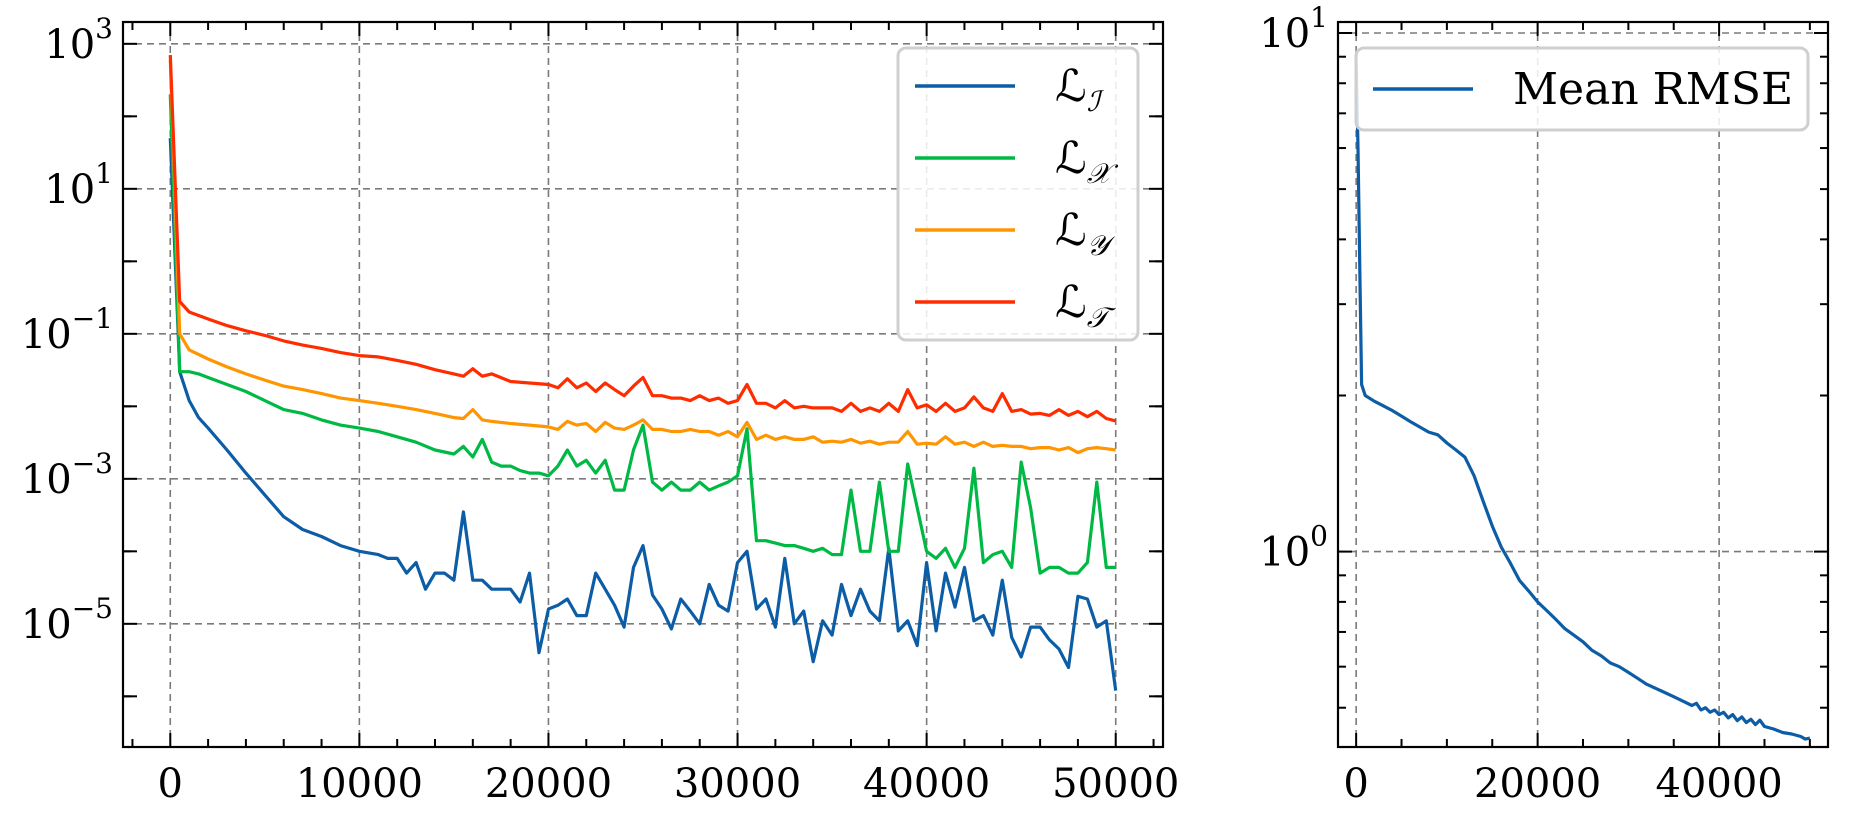 Image resolution: width=1849 pixels, height=821 pixels. I want to click on x-tick-label: 50000, so click(1115, 784).